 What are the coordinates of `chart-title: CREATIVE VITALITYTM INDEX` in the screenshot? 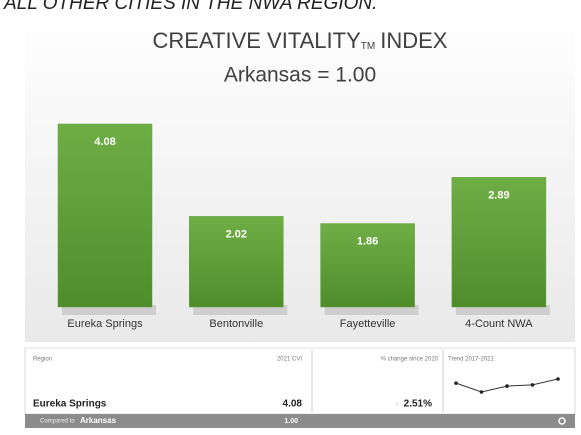 It's located at (300, 40).